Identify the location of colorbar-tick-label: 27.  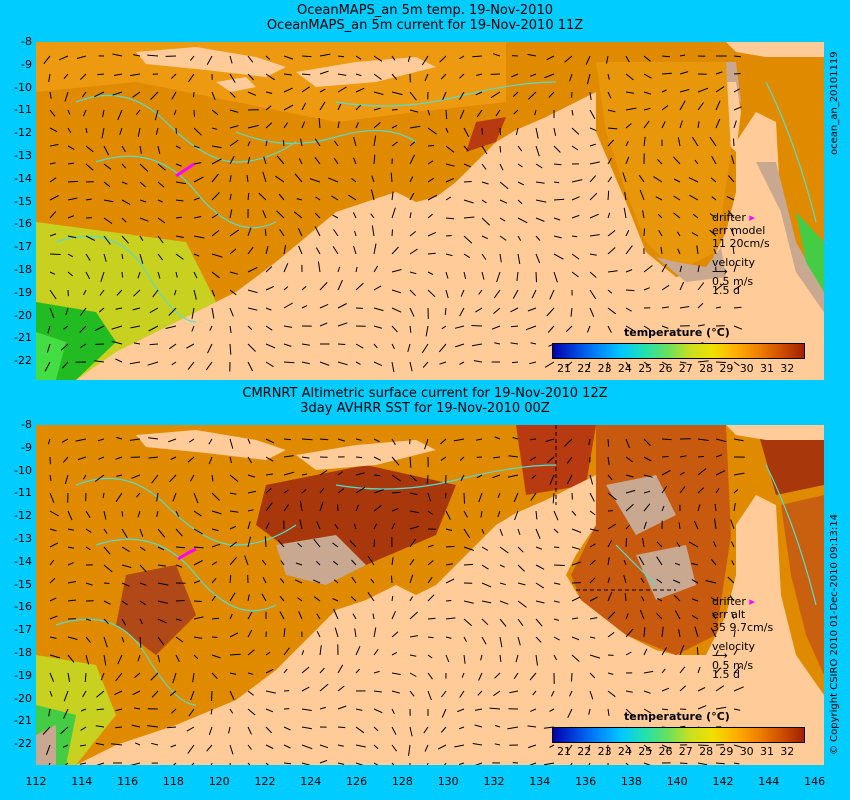
(685, 751).